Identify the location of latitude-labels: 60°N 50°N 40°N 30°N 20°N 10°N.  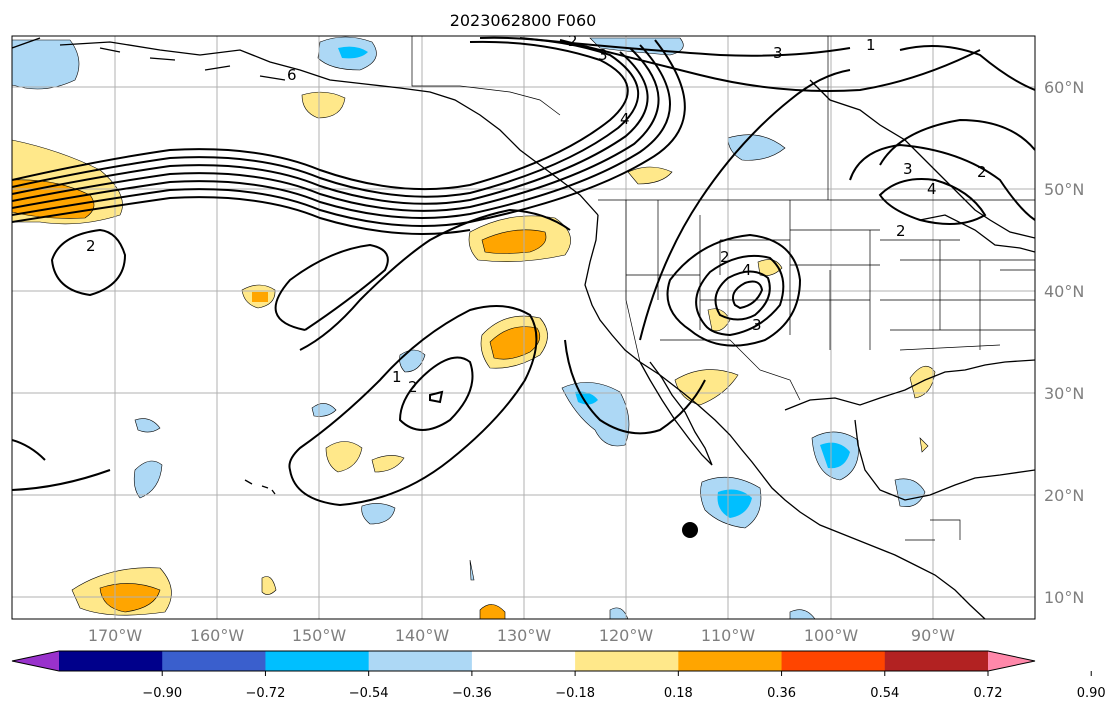
(1064, 342).